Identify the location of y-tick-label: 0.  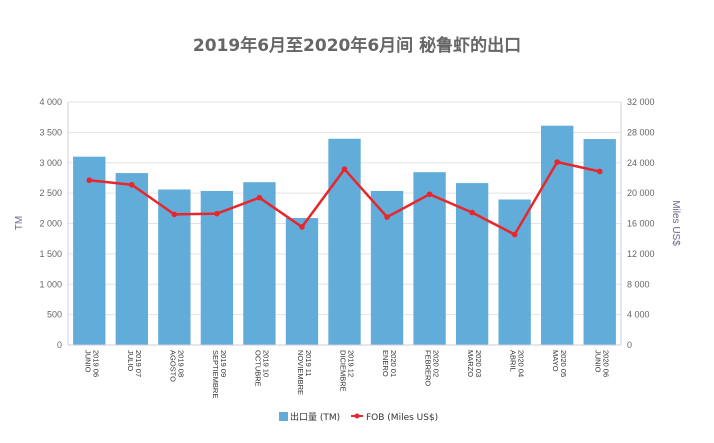
(59, 345).